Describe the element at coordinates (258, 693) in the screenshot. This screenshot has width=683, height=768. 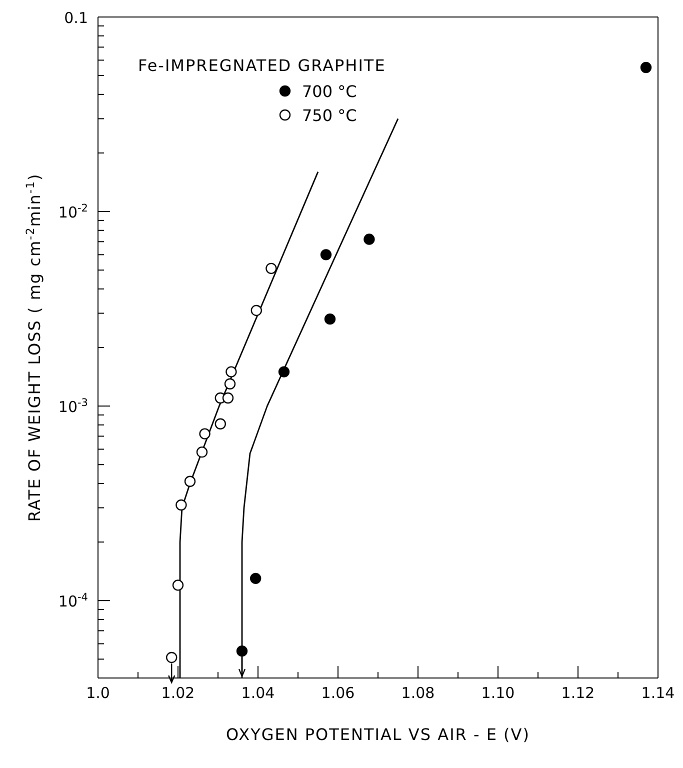
I see `x-tick-label: 1.04` at that location.